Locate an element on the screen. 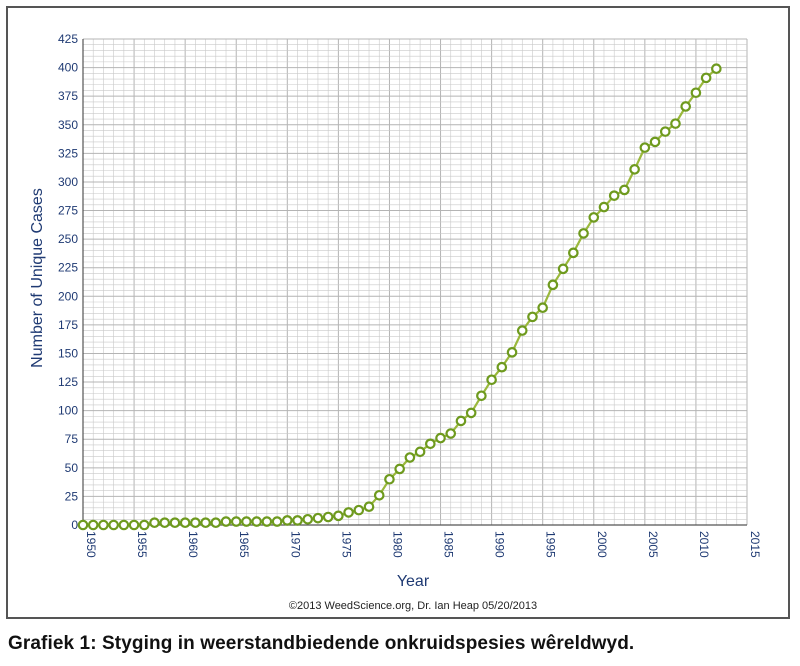 The image size is (800, 666). y-tick-label: 350 is located at coordinates (68, 125).